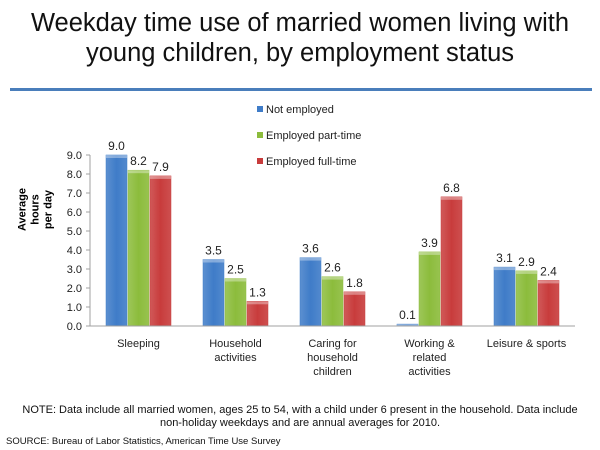 The height and width of the screenshot is (450, 600). Describe the element at coordinates (313, 136) in the screenshot. I see `legend-label: Employed part-time` at that location.